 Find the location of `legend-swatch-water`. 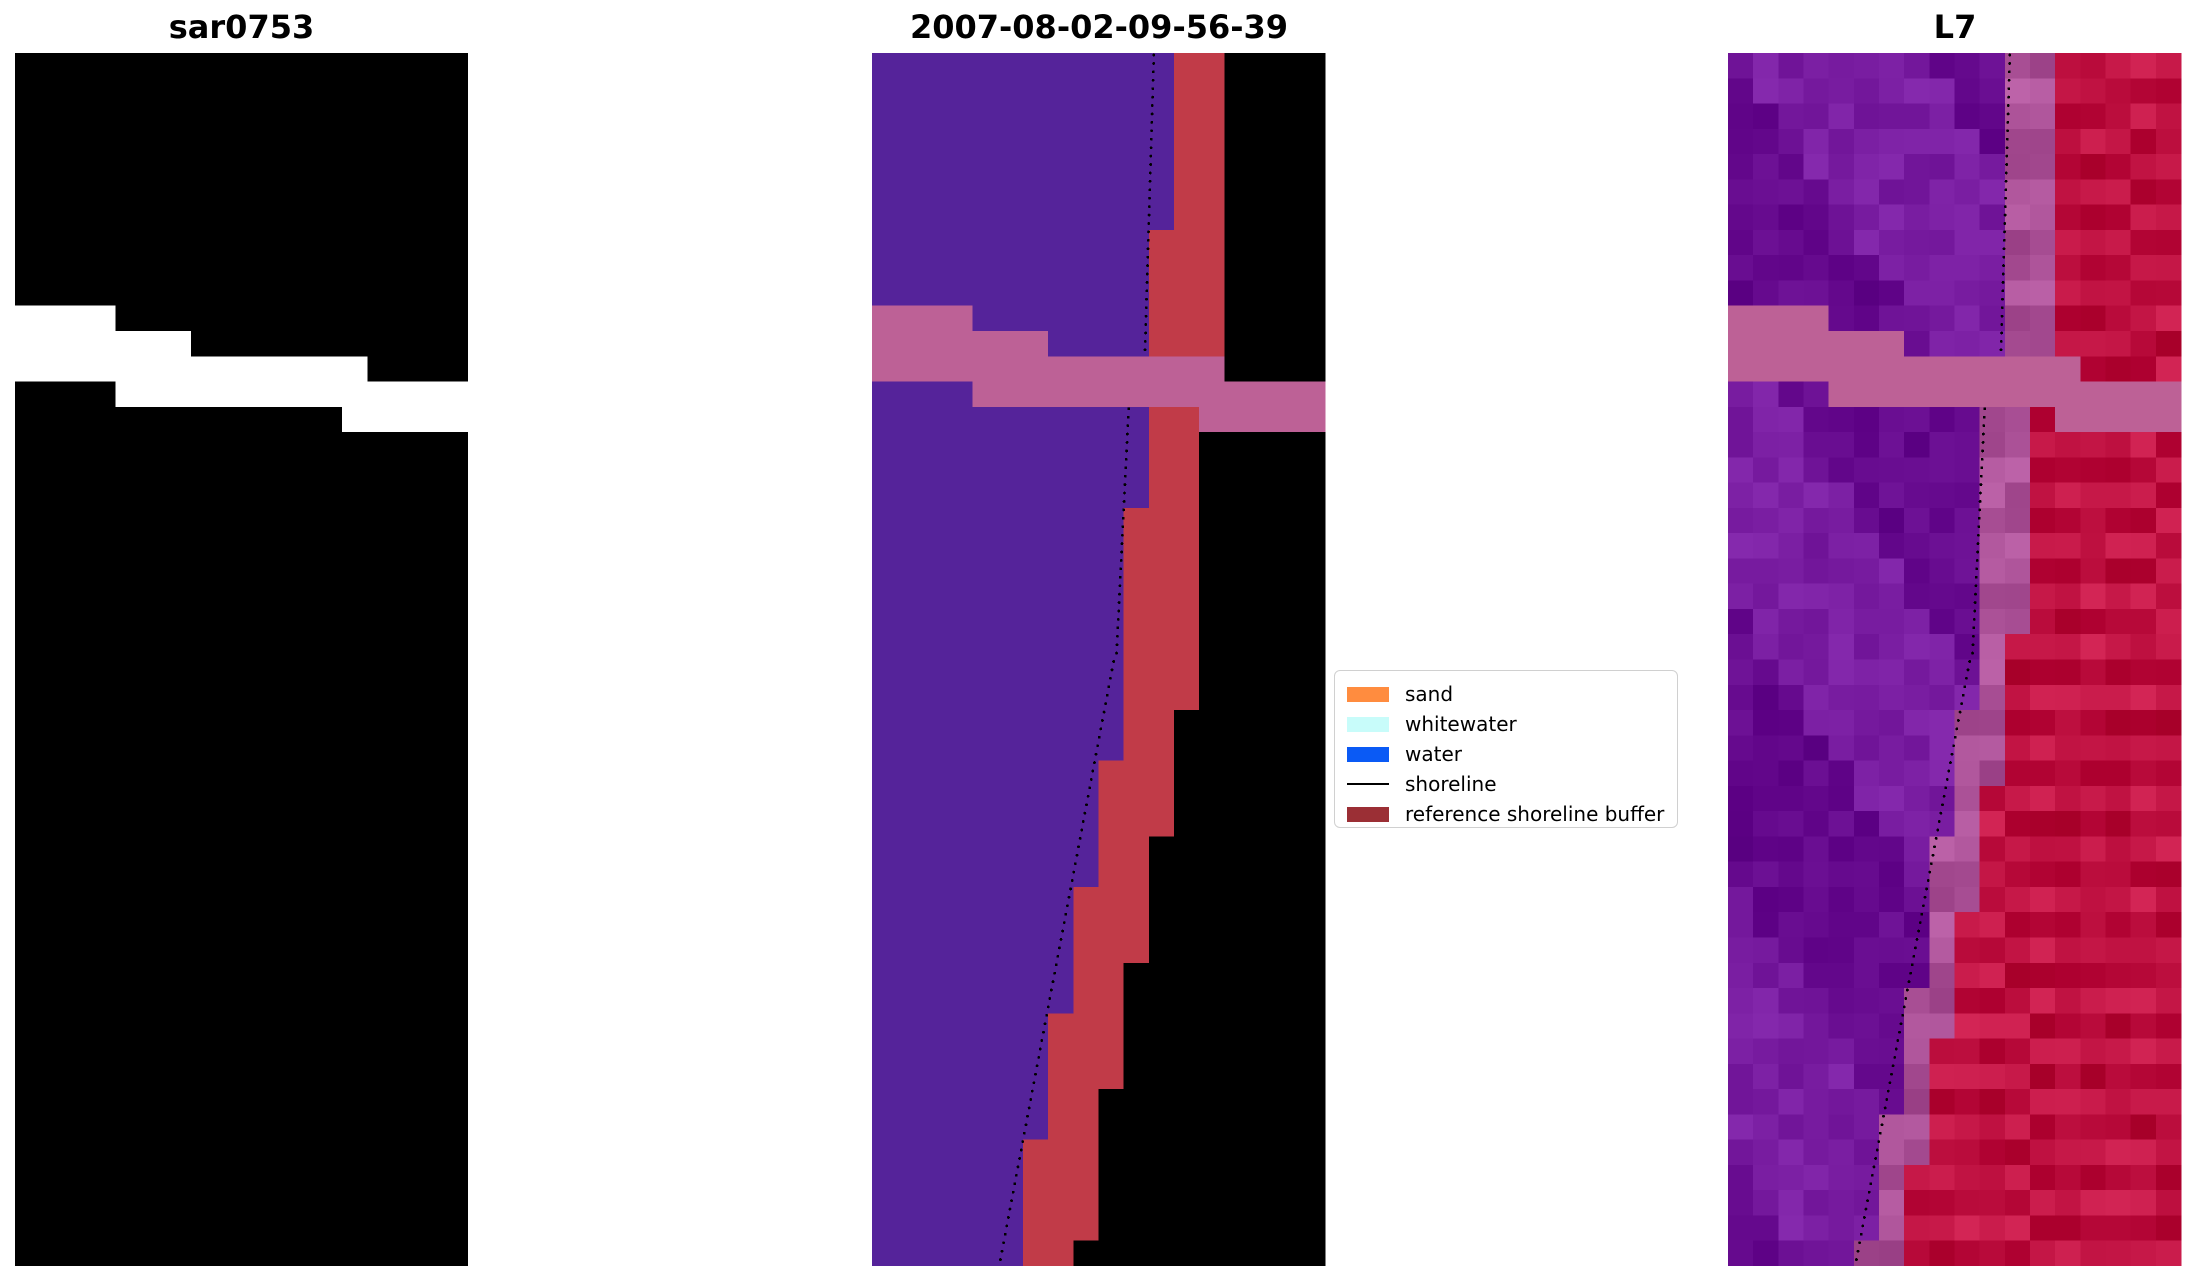

legend-swatch-water is located at coordinates (1368, 754).